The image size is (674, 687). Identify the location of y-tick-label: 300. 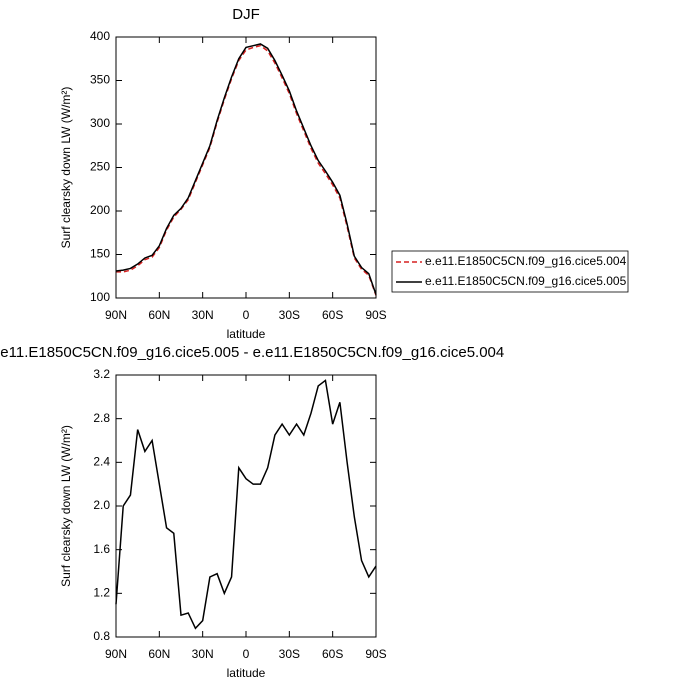
(100, 123).